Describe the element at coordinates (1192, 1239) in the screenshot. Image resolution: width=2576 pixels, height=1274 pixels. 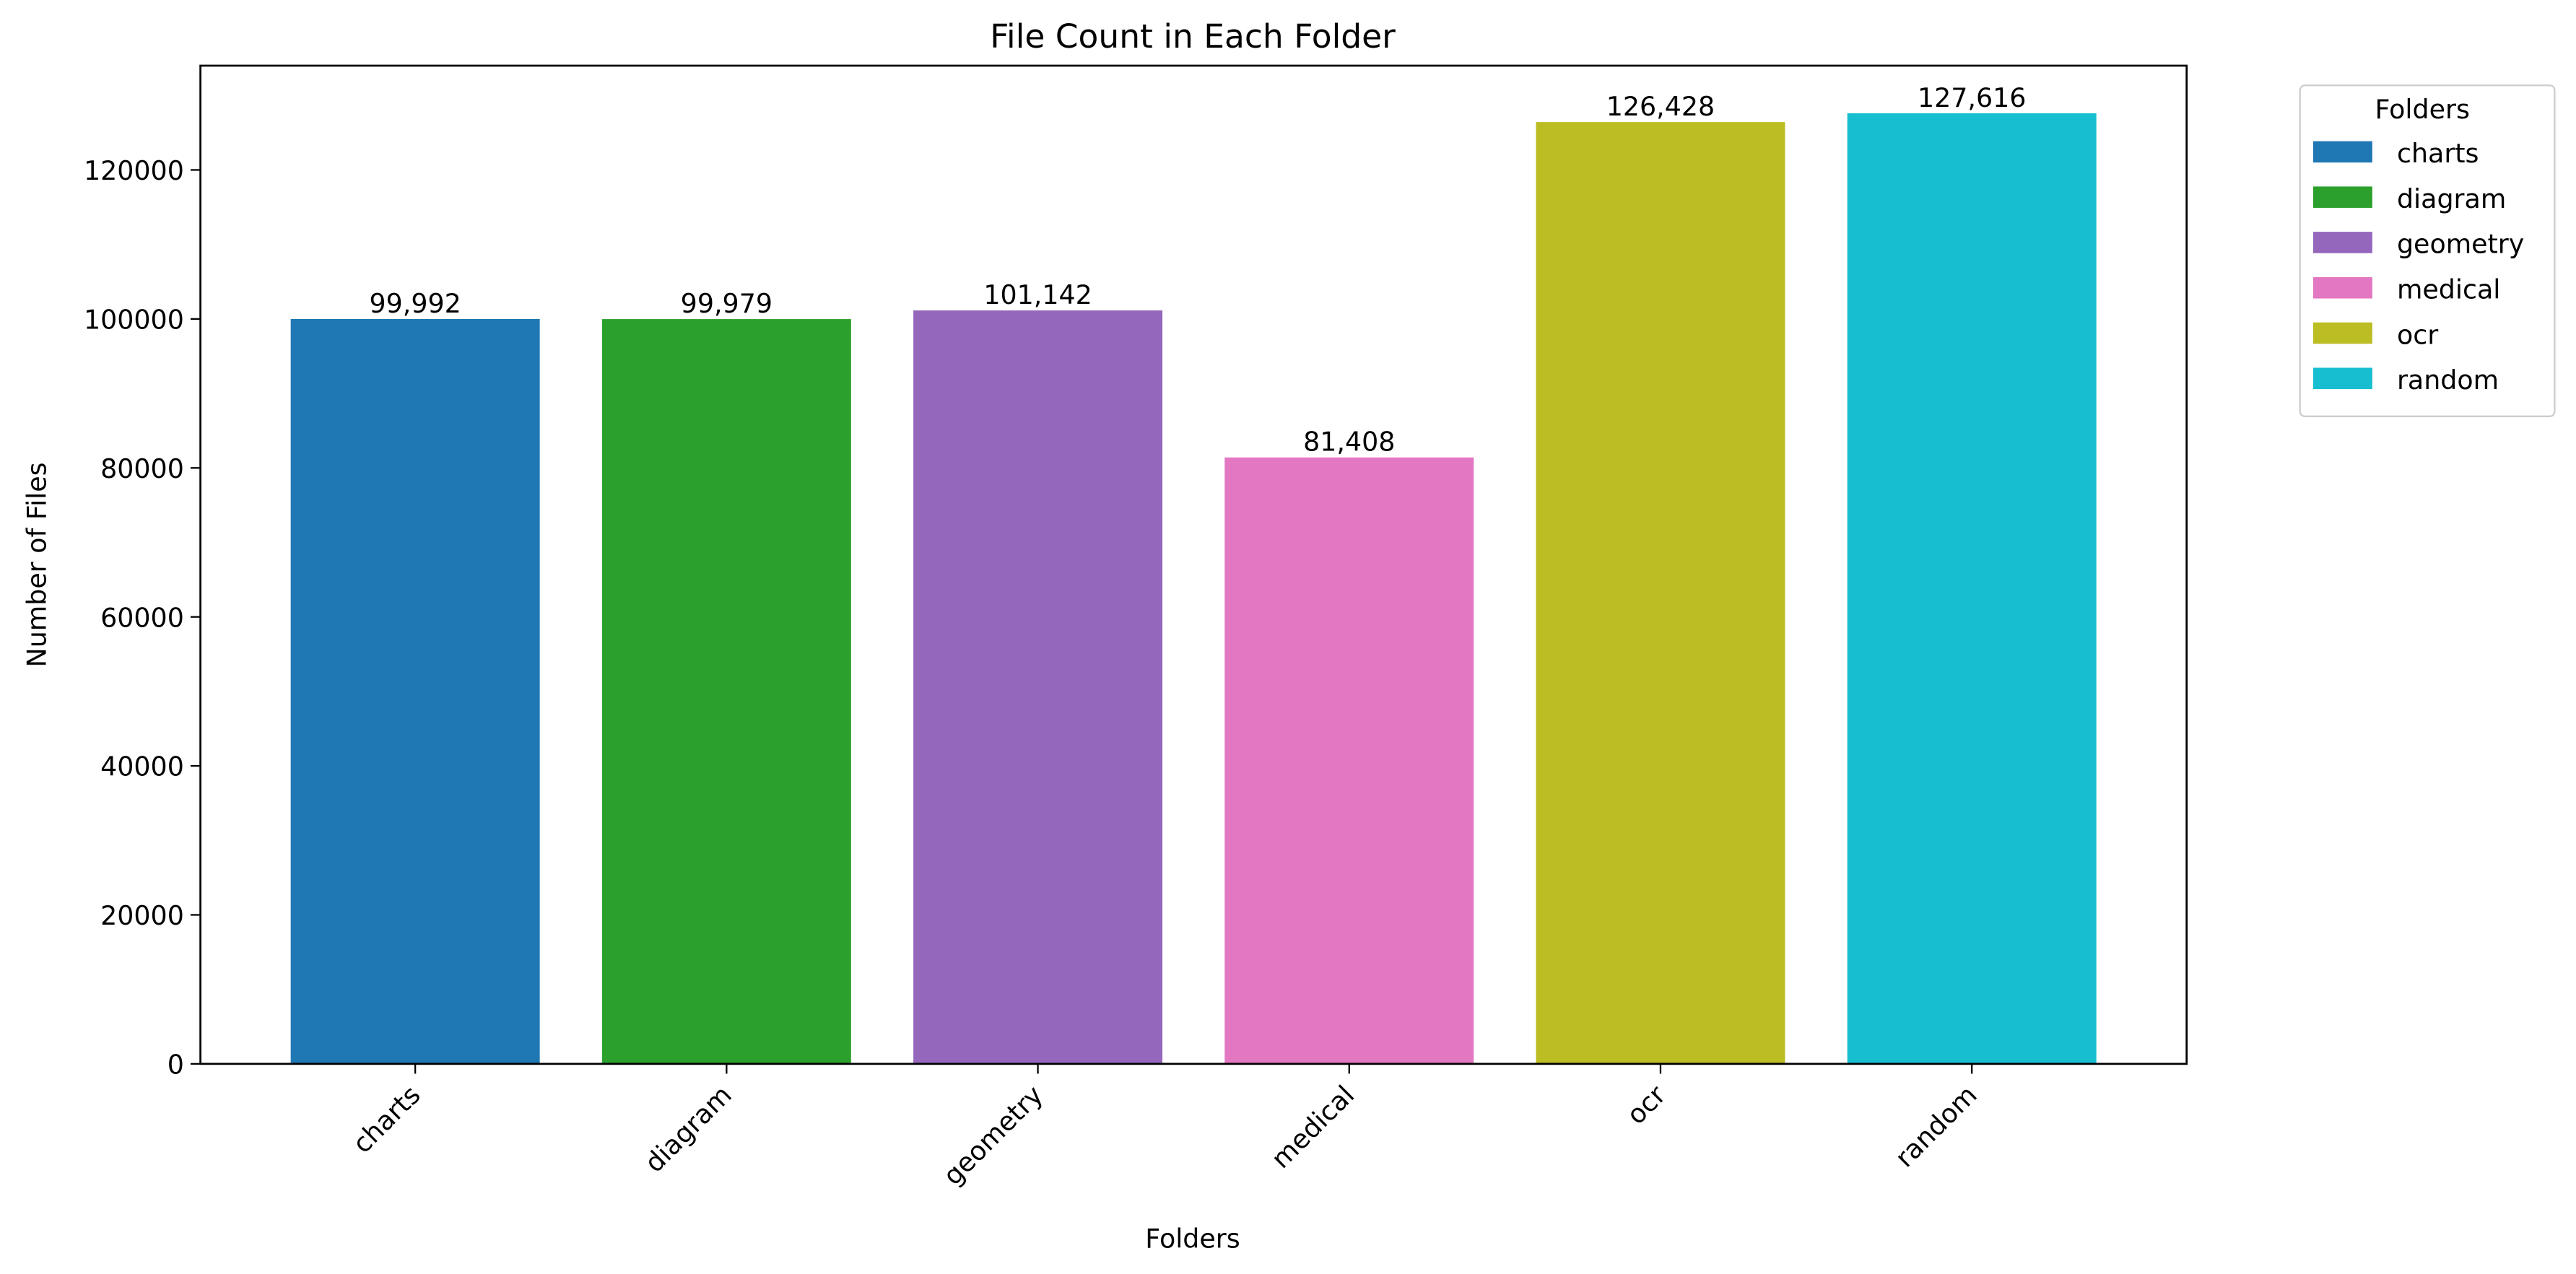
I see `x-axis-label: Folders` at that location.